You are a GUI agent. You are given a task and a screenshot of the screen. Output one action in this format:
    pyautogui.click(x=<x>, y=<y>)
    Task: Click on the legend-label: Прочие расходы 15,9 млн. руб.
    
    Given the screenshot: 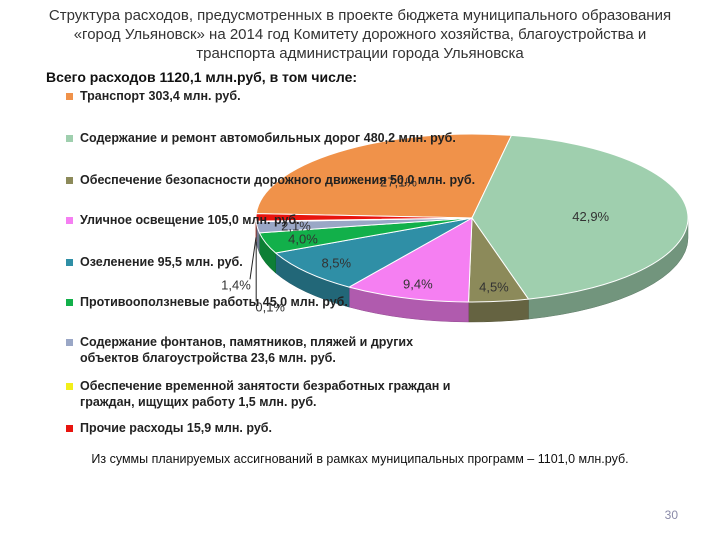 What is the action you would take?
    pyautogui.click(x=176, y=428)
    